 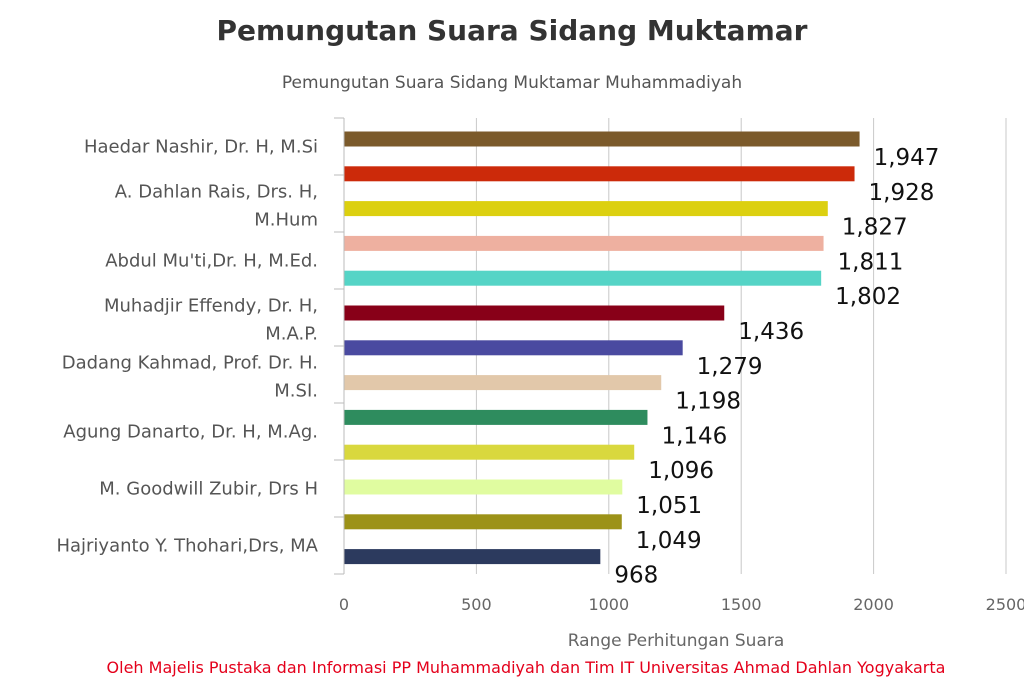 I want to click on x-tick-label: 1000, so click(x=608, y=604).